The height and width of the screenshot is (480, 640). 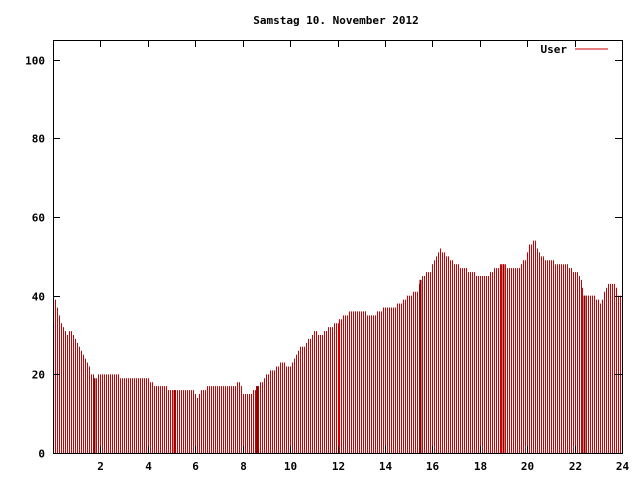 I want to click on x-tick-label: 22, so click(x=575, y=466).